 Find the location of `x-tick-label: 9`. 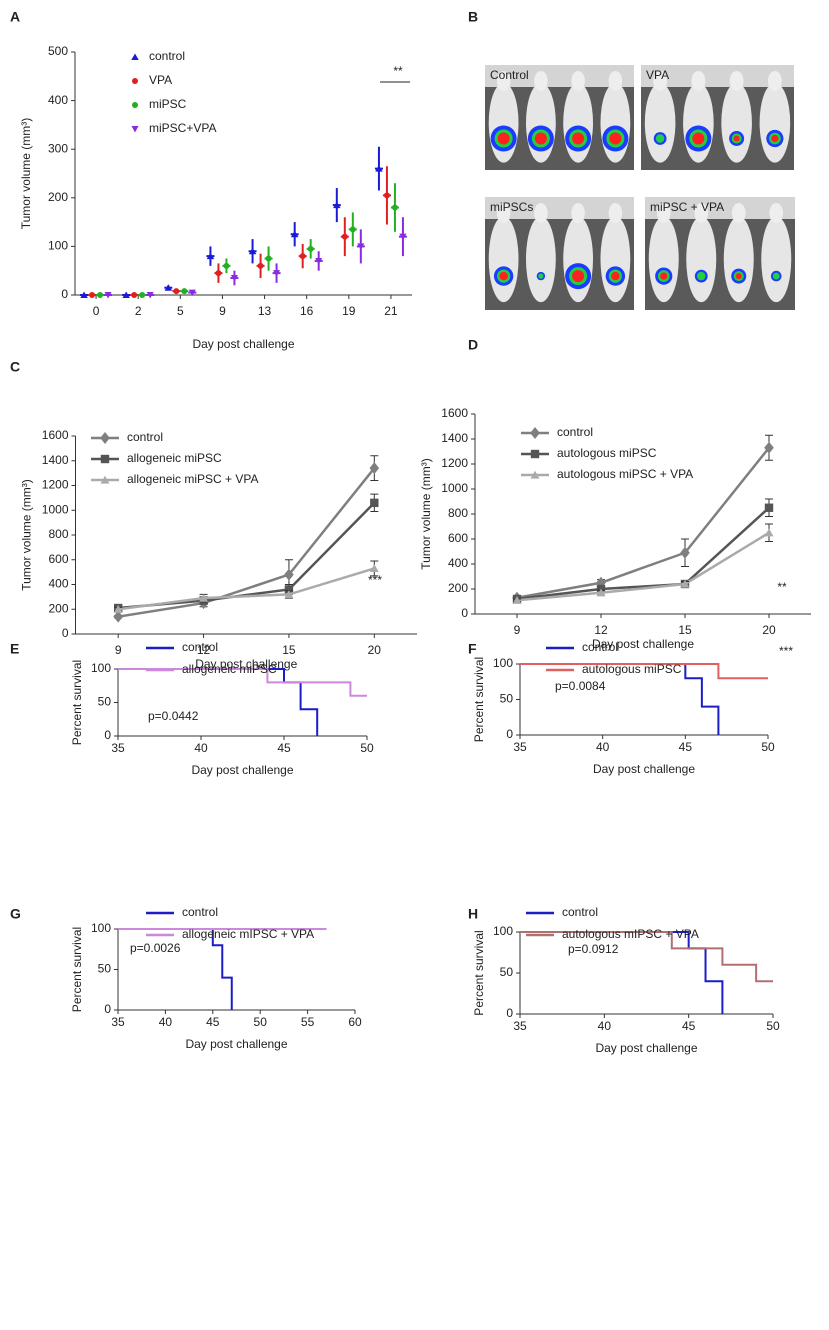

x-tick-label: 9 is located at coordinates (517, 630).